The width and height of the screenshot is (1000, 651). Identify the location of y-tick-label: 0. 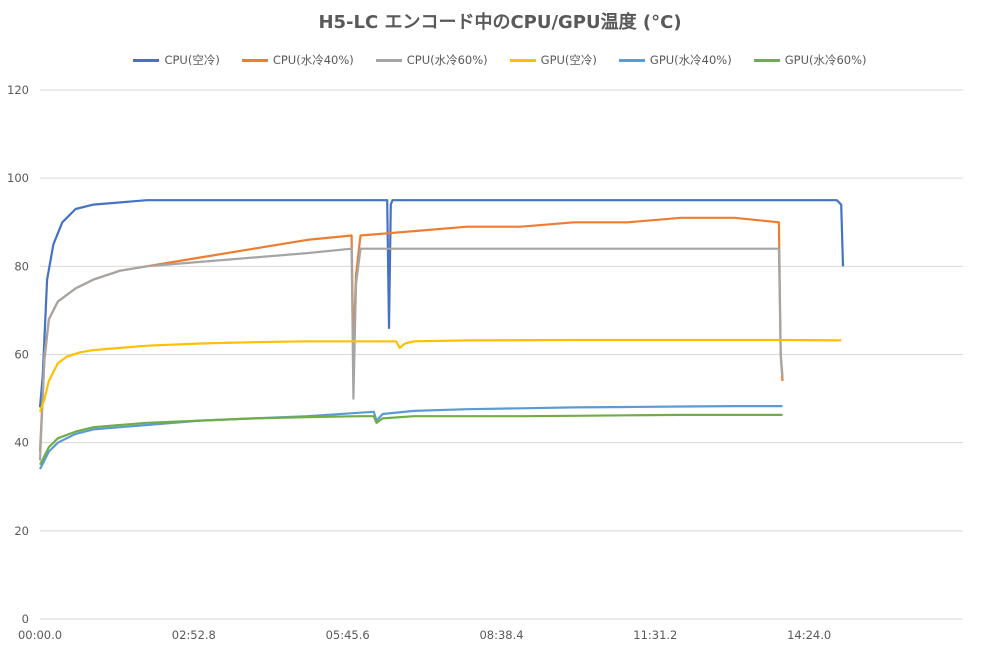
(25, 619).